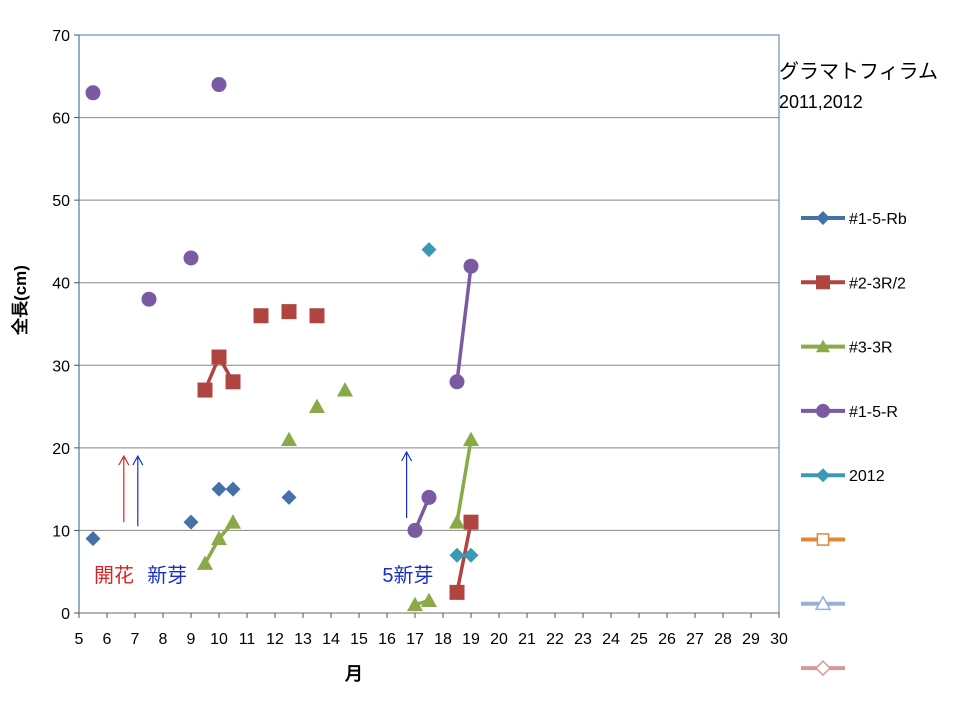 The width and height of the screenshot is (960, 725). I want to click on legend-label: #1-5-Rb, so click(878, 219).